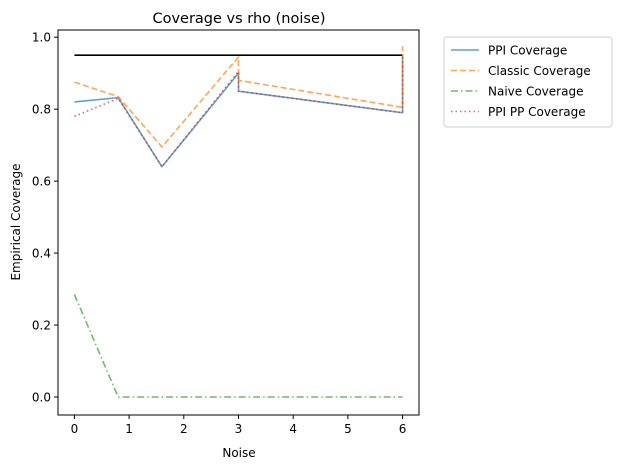 This screenshot has width=623, height=474. I want to click on legend-label-1: PPI Coverage, so click(527, 51).